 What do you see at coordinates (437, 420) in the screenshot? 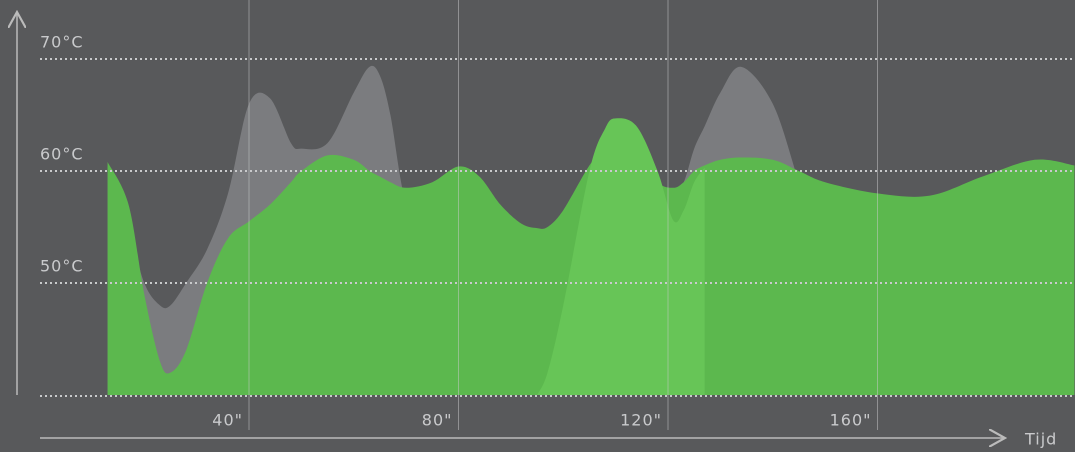
I see `x-tick-label: 80"` at bounding box center [437, 420].